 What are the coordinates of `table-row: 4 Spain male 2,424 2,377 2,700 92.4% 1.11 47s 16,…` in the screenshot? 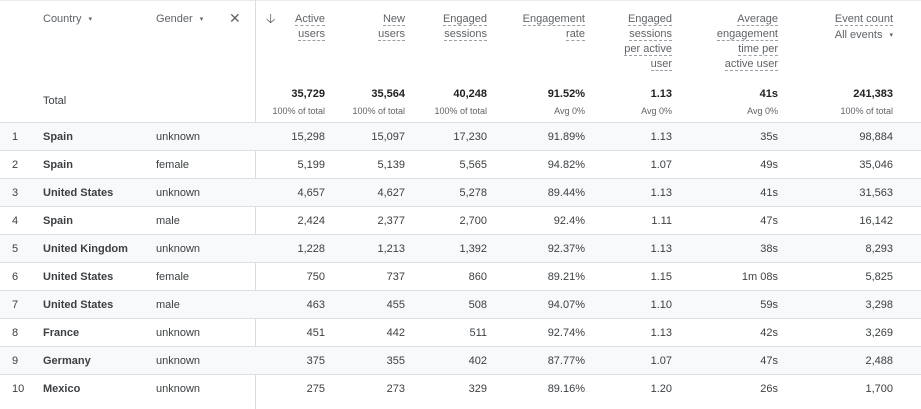 It's located at (460, 220).